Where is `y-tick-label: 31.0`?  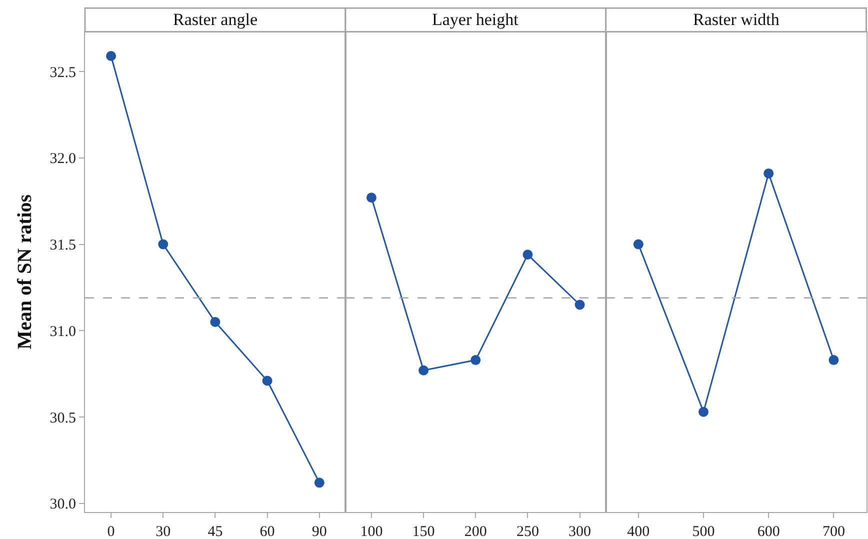 y-tick-label: 31.0 is located at coordinates (63, 332).